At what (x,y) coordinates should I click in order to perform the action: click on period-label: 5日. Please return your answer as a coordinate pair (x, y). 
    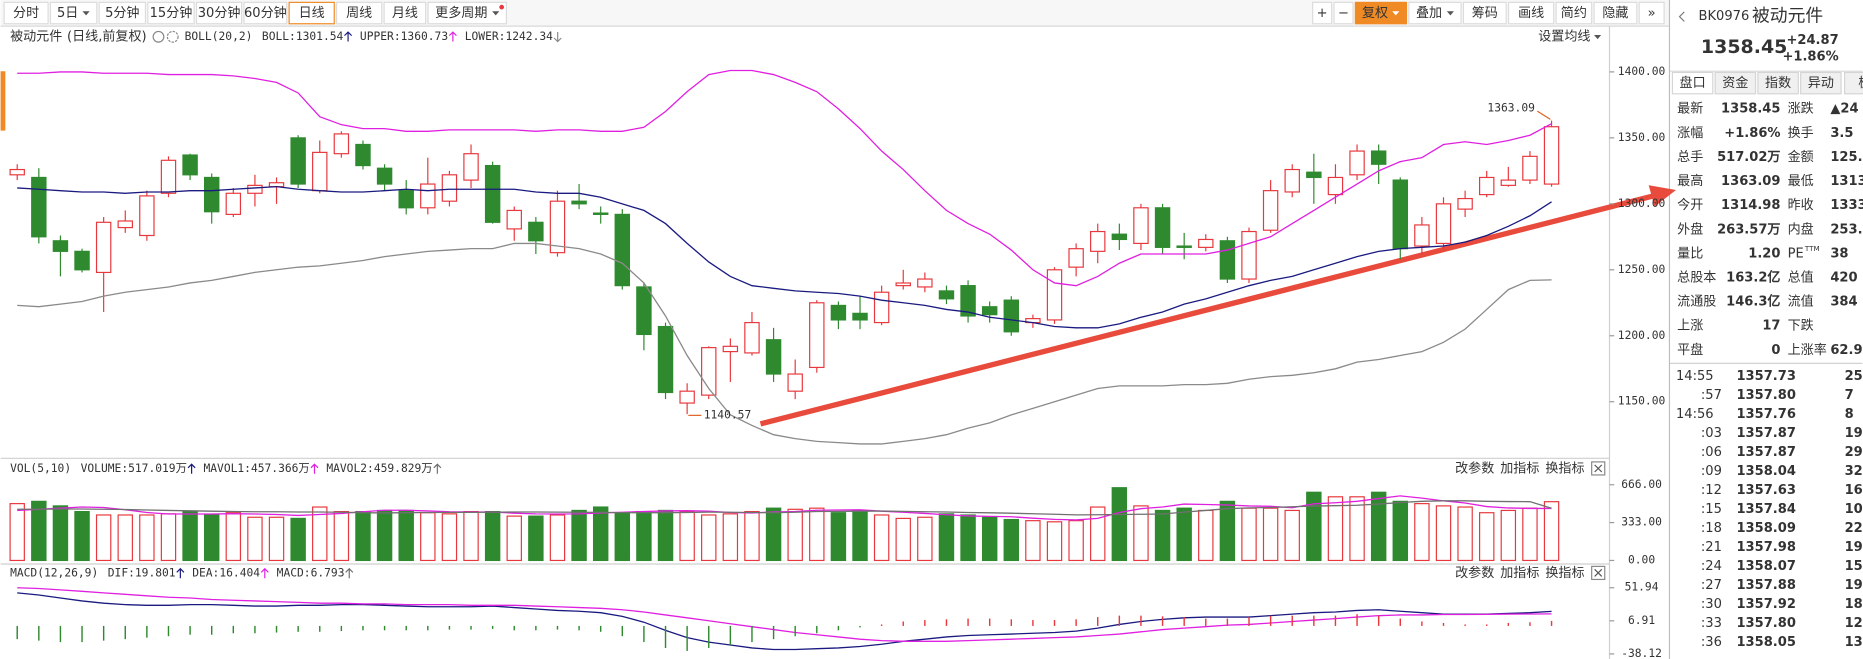
    Looking at the image, I should click on (67, 13).